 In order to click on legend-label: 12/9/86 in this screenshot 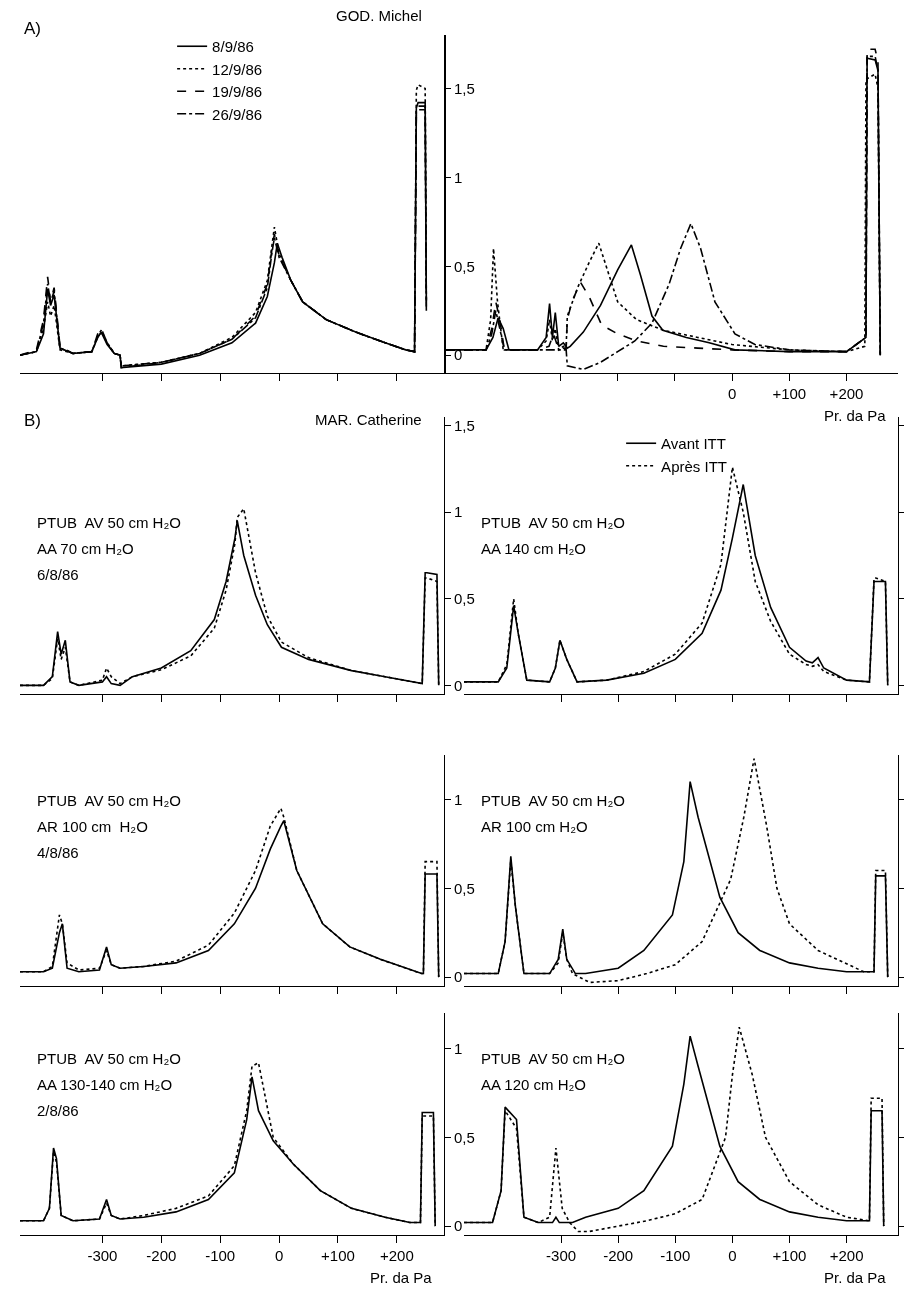, I will do `click(237, 69)`.